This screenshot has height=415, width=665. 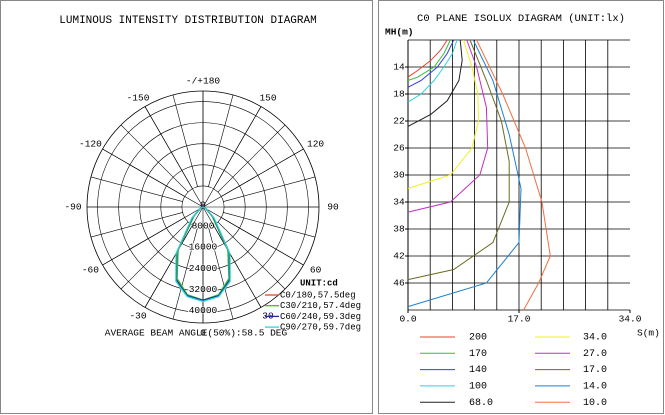 What do you see at coordinates (203, 81) in the screenshot?
I see `angle-tick-label: -/+180` at bounding box center [203, 81].